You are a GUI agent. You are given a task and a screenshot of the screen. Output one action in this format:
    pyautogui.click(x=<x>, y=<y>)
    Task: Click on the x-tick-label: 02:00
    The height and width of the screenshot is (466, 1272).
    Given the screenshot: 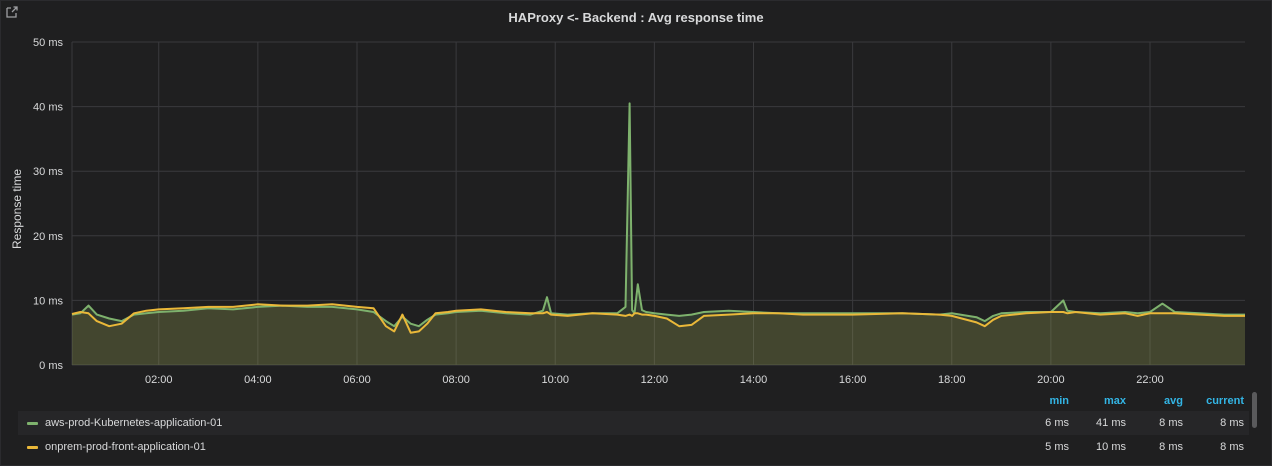 What is the action you would take?
    pyautogui.click(x=159, y=380)
    